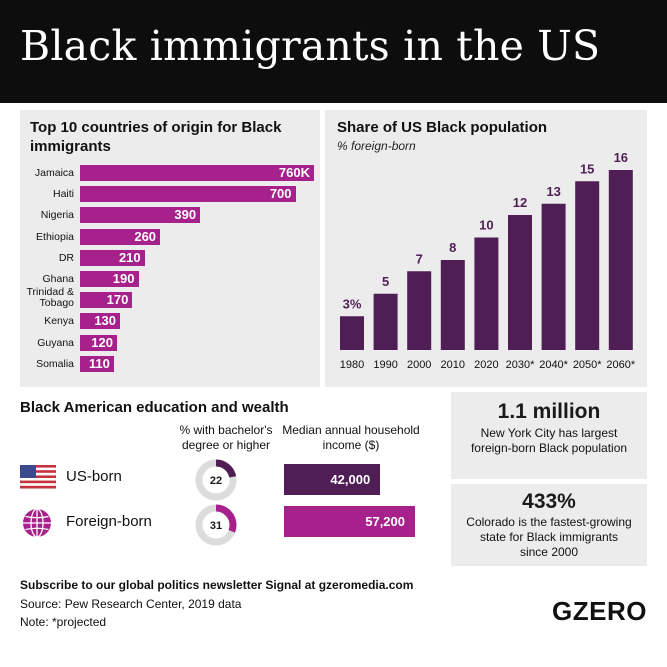  I want to click on share-category-label: 2050*, so click(587, 365).